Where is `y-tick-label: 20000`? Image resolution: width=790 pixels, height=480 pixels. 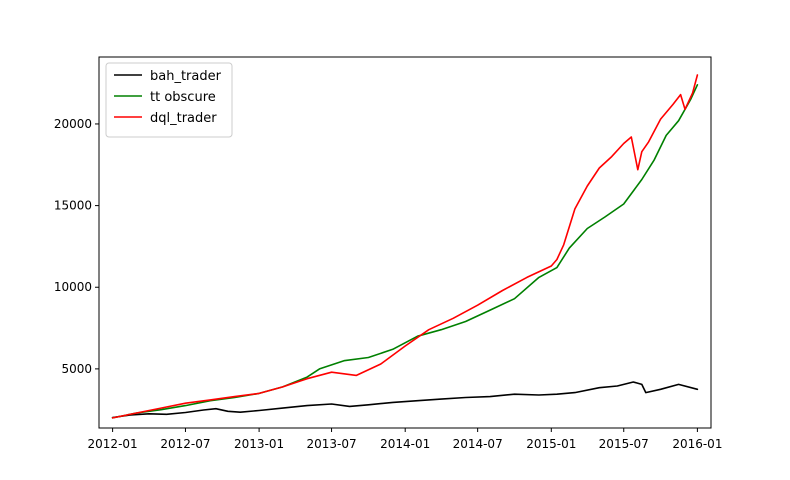
y-tick-label: 20000 is located at coordinates (73, 124).